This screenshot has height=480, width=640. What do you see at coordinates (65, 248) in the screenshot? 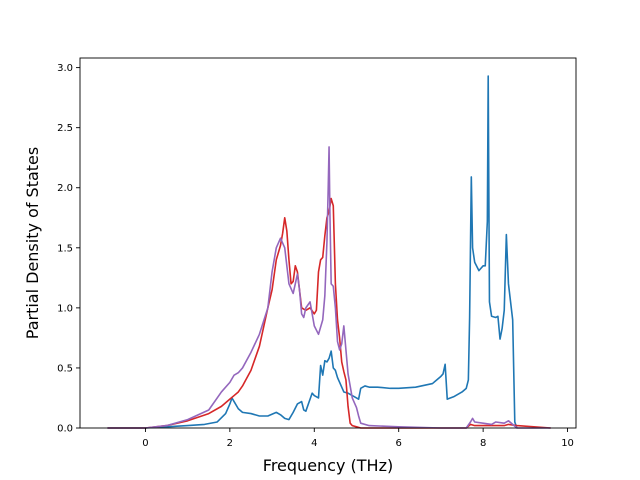
I see `y-tick-label: 1.5` at bounding box center [65, 248].